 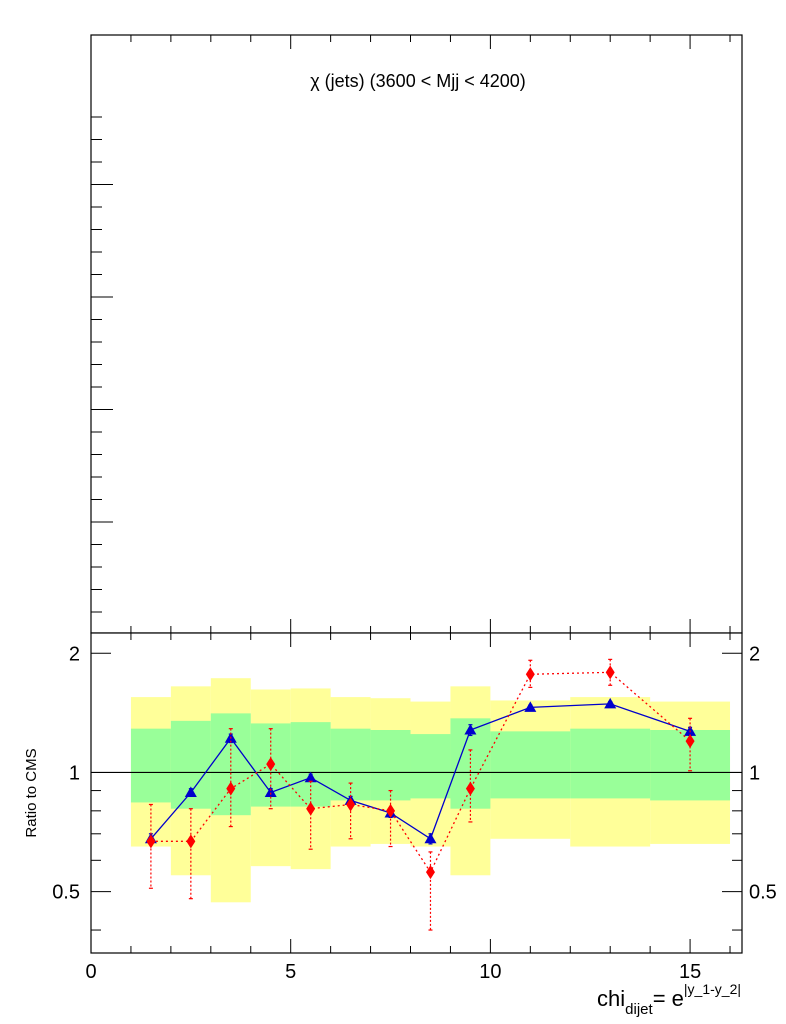 What do you see at coordinates (611, 998) in the screenshot?
I see `x-axis-label-main: chi` at bounding box center [611, 998].